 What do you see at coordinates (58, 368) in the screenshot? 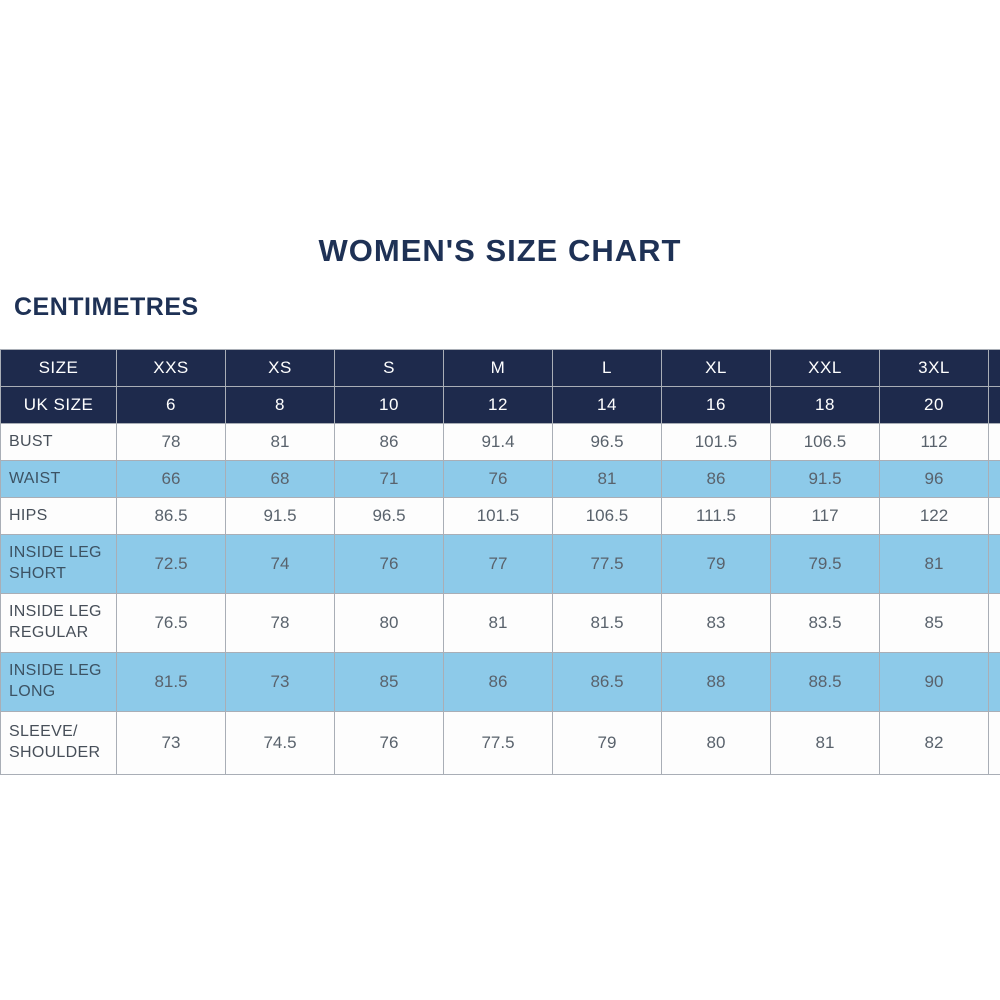
I see `header-label-cell: SIZE` at bounding box center [58, 368].